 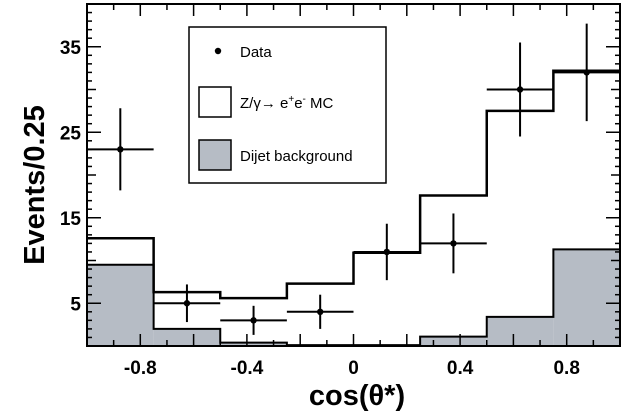 What do you see at coordinates (71, 48) in the screenshot?
I see `y-tick-label: 35` at bounding box center [71, 48].